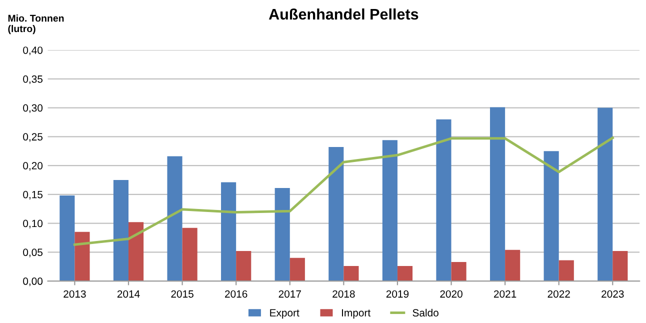 The height and width of the screenshot is (323, 646). I want to click on legend-label: Saldo, so click(425, 312).